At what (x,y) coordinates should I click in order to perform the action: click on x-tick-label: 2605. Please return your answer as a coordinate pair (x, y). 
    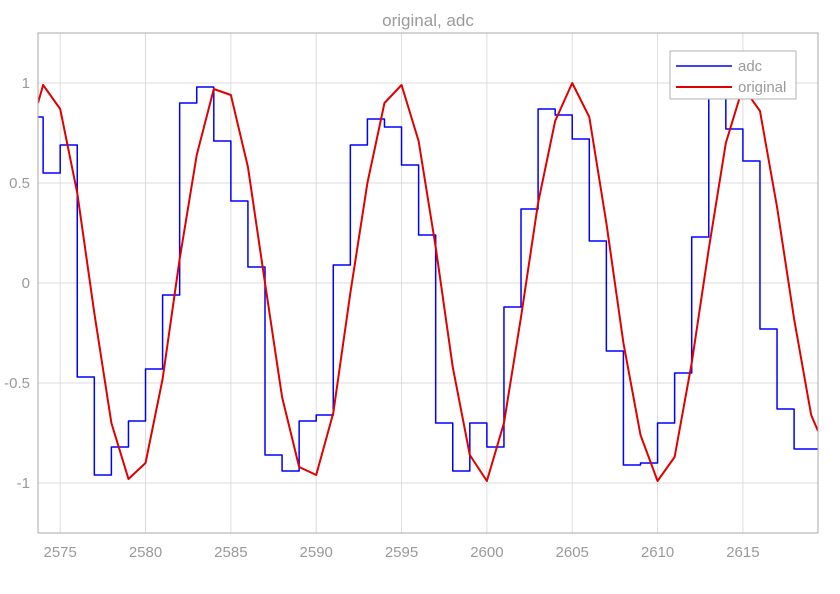
    Looking at the image, I should click on (572, 552).